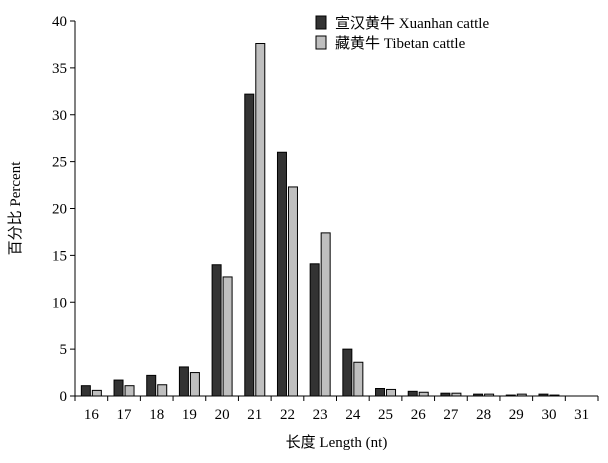 The width and height of the screenshot is (608, 463). What do you see at coordinates (64, 350) in the screenshot?
I see `y-tick-label: 5` at bounding box center [64, 350].